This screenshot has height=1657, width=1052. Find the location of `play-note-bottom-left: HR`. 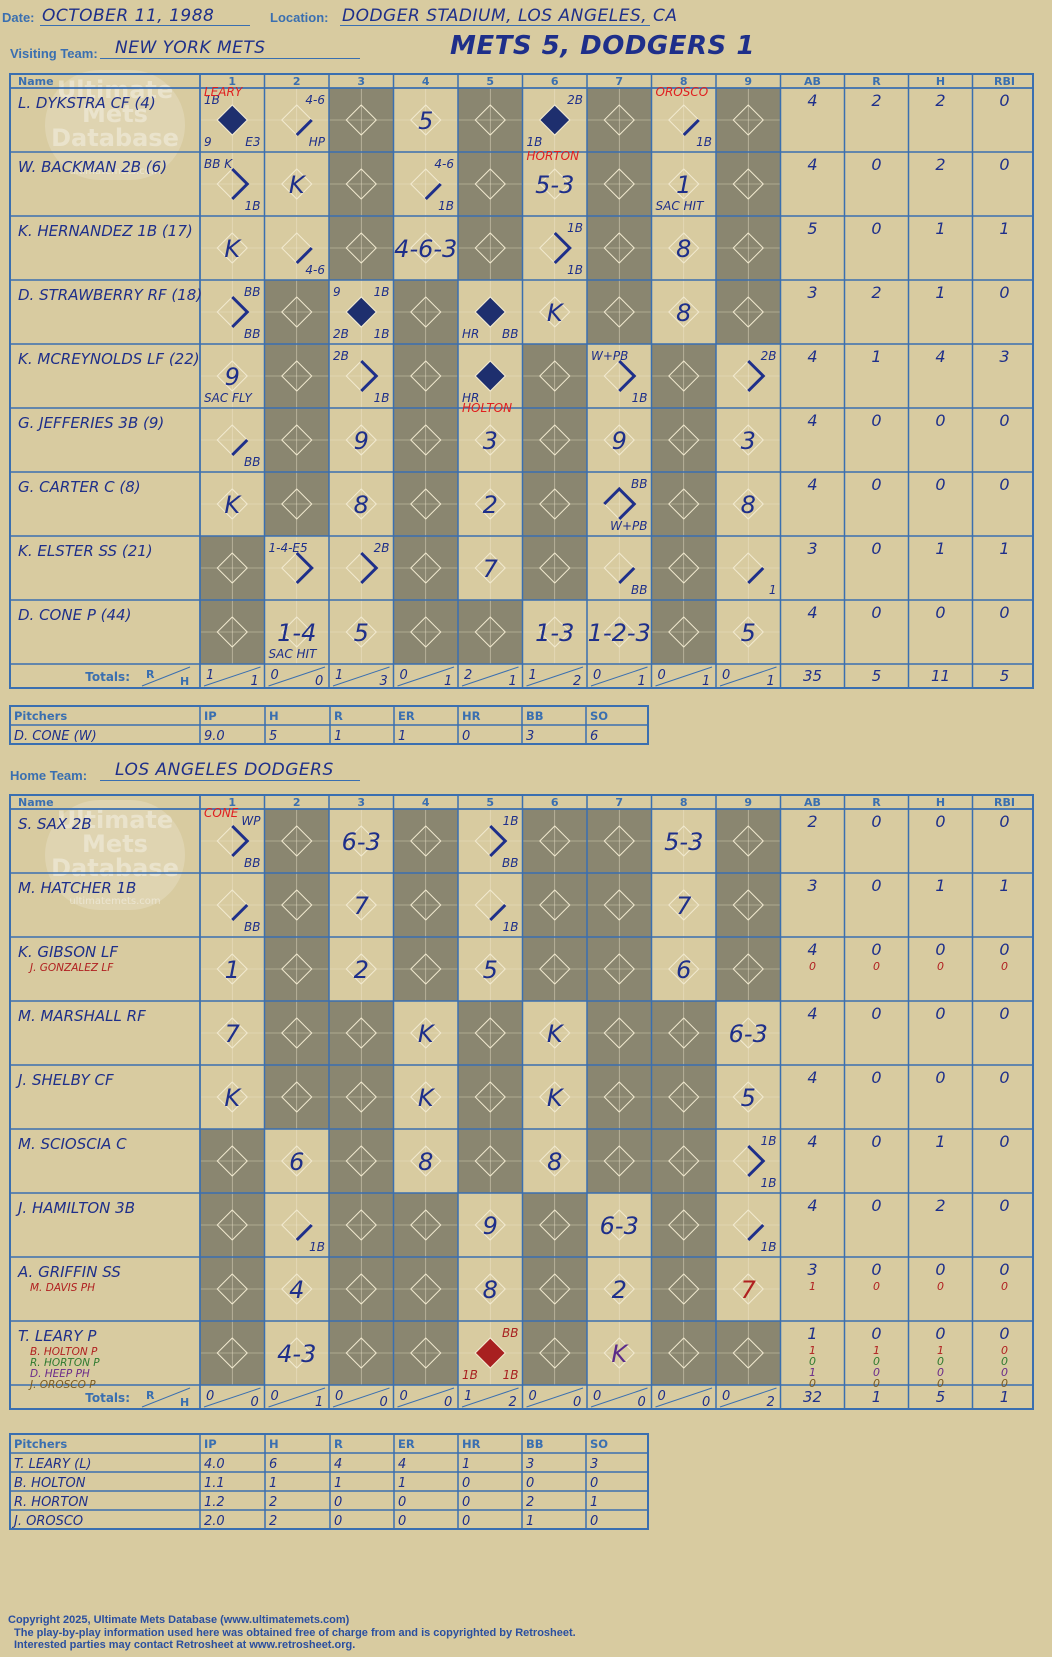

play-note-bottom-left: HR is located at coordinates (470, 398).